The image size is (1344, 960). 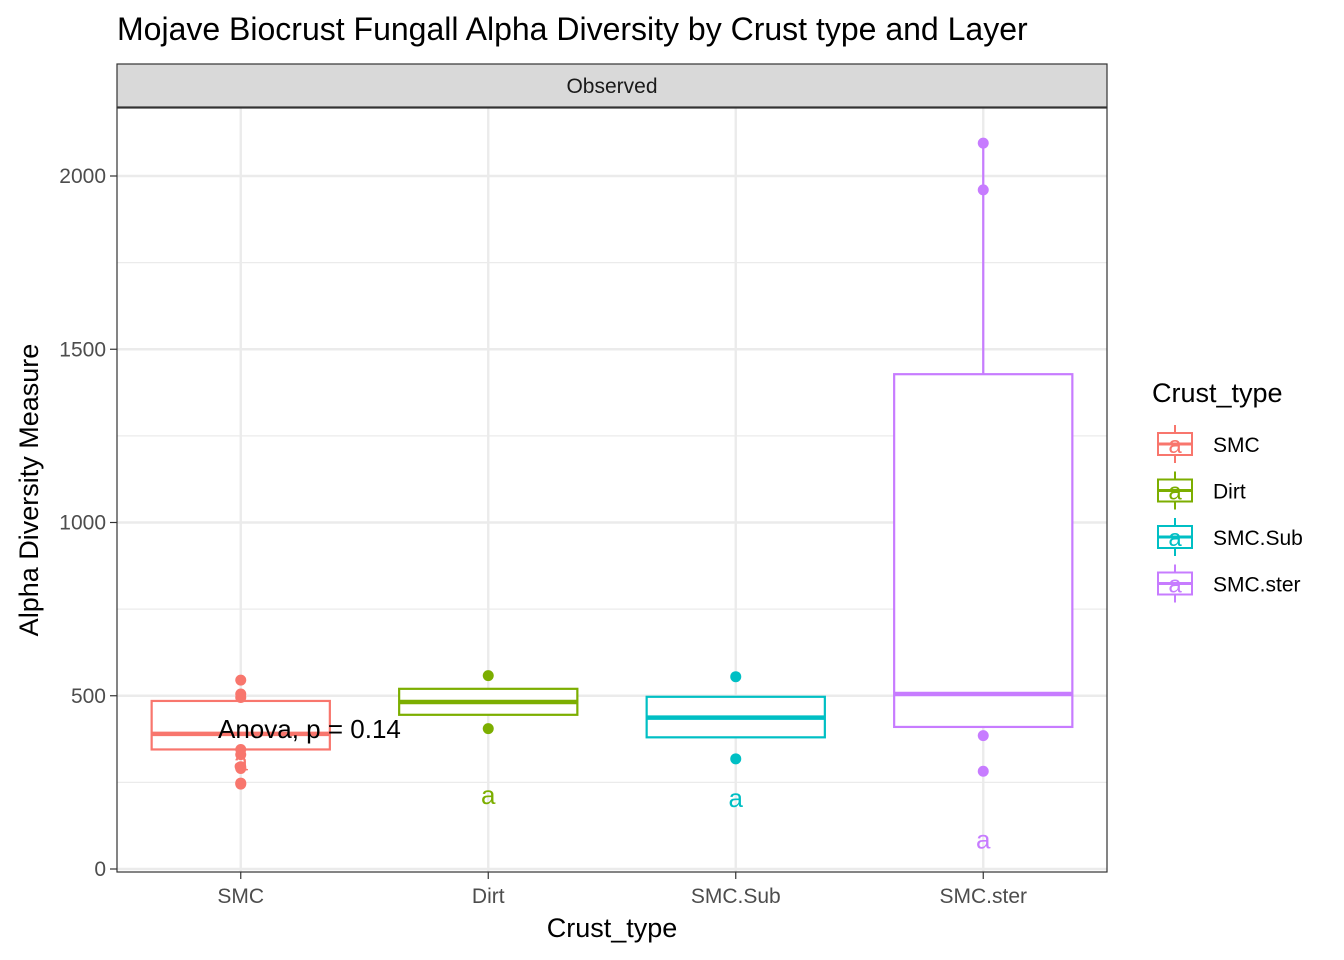 What do you see at coordinates (612, 928) in the screenshot?
I see `x-axis-title: Crust_type` at bounding box center [612, 928].